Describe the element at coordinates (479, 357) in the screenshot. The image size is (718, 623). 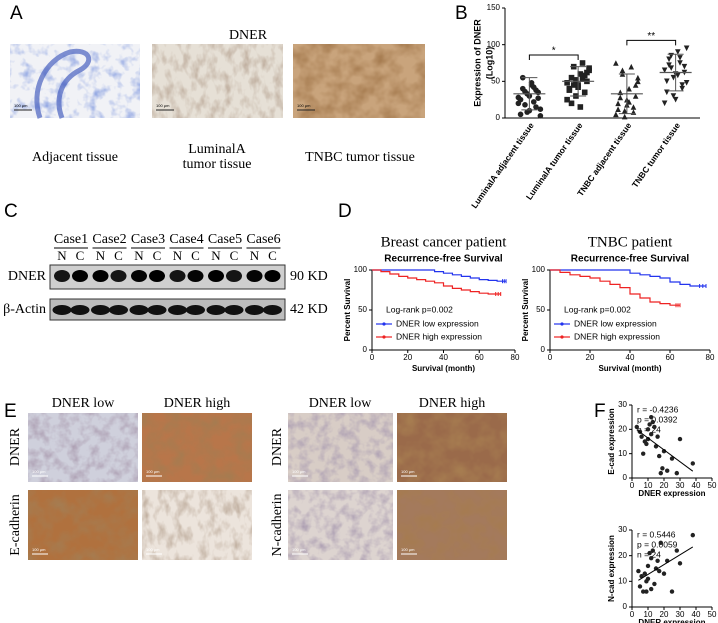
I see `x-tick-label: 60` at that location.